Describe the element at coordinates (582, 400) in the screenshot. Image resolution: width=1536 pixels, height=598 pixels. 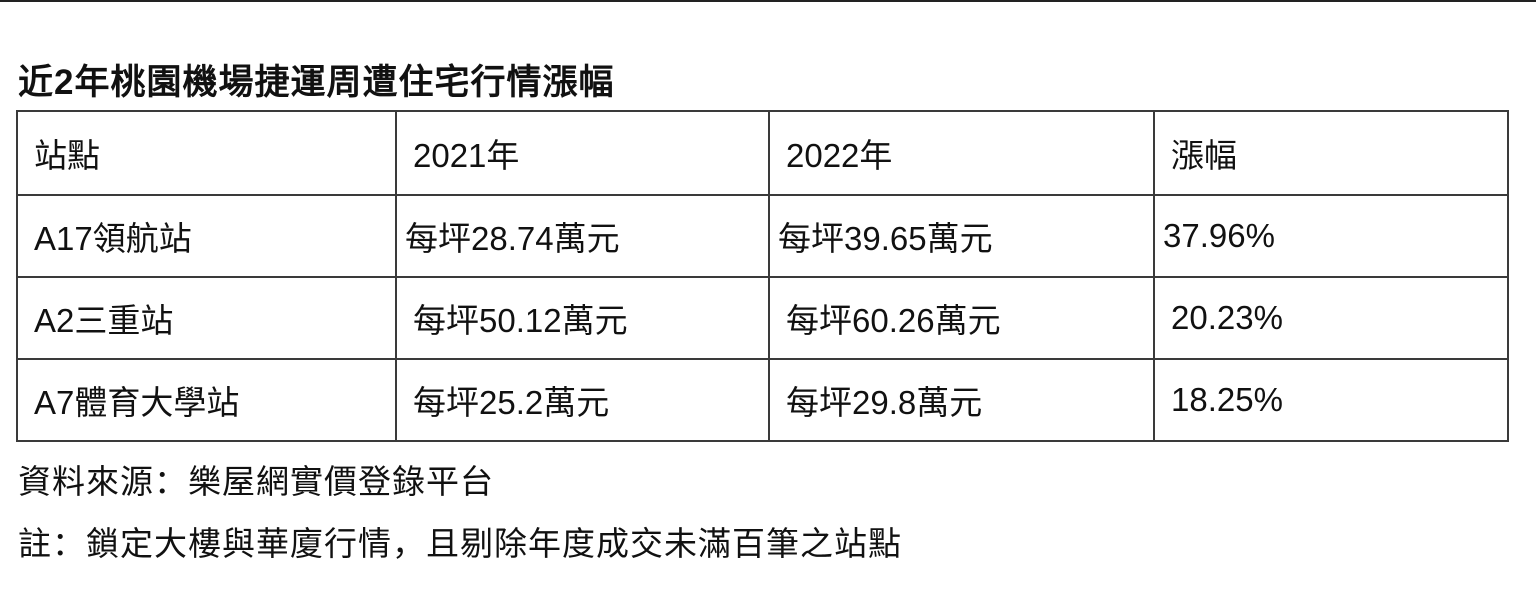
I see `cell-2021: 每坪25.2萬元` at that location.